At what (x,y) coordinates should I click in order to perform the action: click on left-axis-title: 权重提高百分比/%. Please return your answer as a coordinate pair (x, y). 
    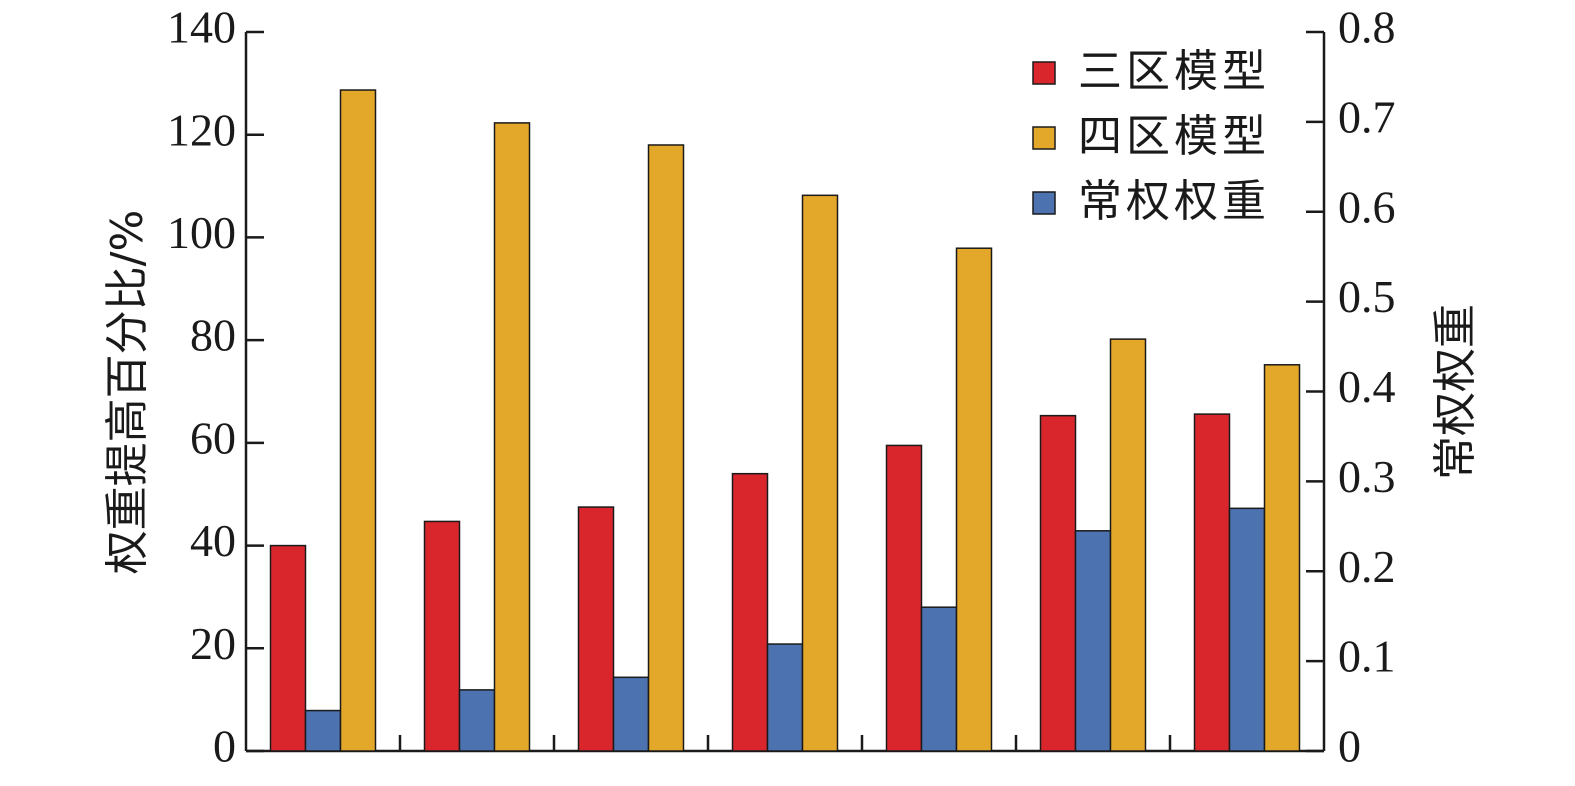
    Looking at the image, I should click on (127, 392).